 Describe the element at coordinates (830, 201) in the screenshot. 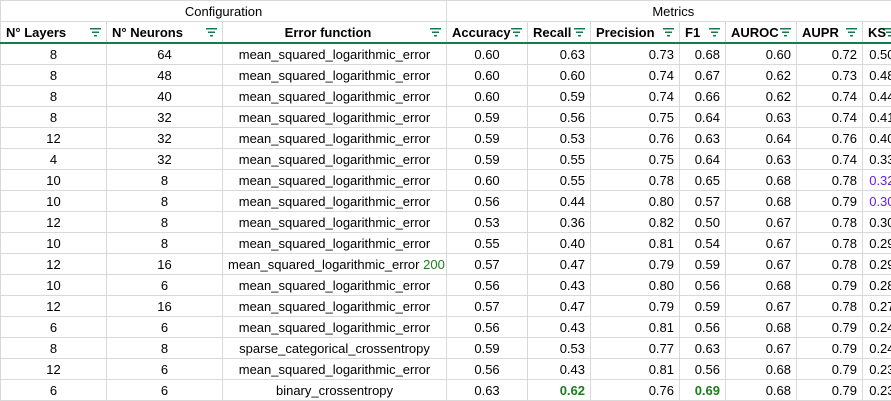

I see `cell-aupr: 0.79` at that location.